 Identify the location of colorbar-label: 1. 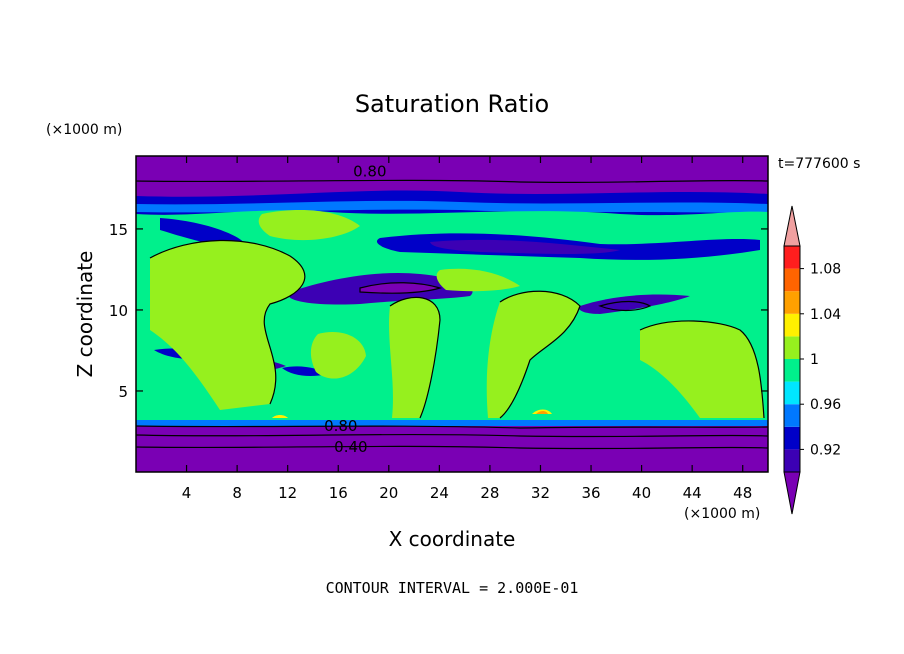
(814, 360).